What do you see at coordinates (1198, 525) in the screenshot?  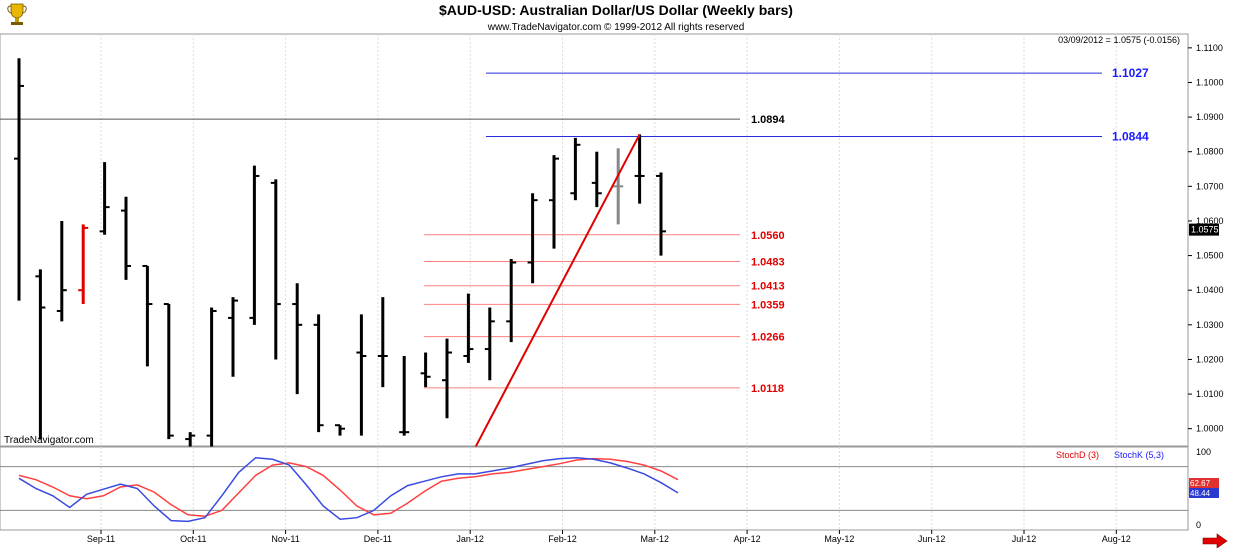 I see `stoch-tick-label: 0` at bounding box center [1198, 525].